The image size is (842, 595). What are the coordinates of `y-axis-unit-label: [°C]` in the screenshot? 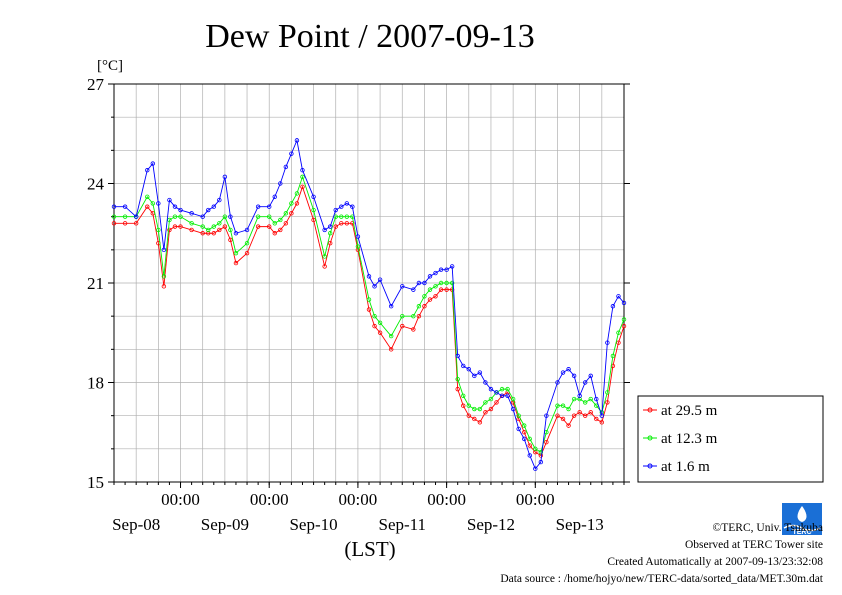 It's located at (110, 66).